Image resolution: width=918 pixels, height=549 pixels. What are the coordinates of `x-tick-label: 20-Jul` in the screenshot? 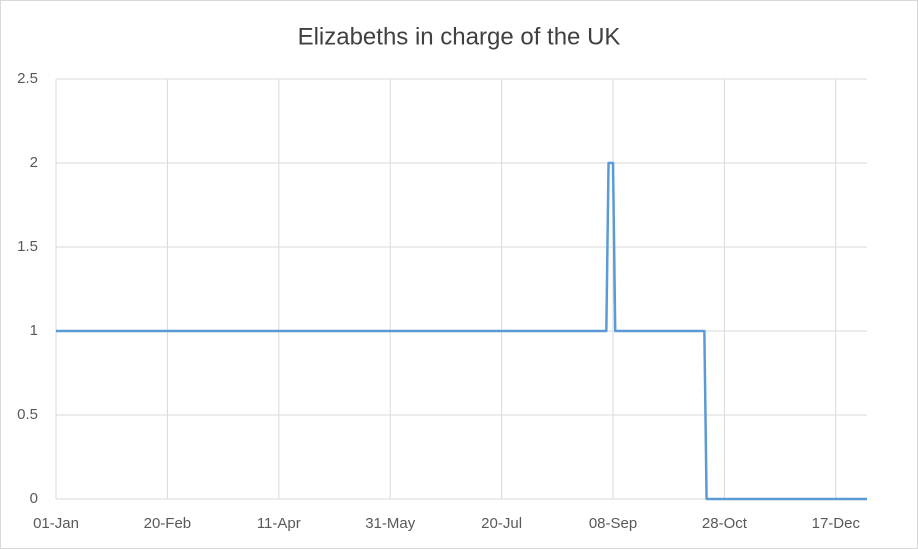 It's located at (501, 523).